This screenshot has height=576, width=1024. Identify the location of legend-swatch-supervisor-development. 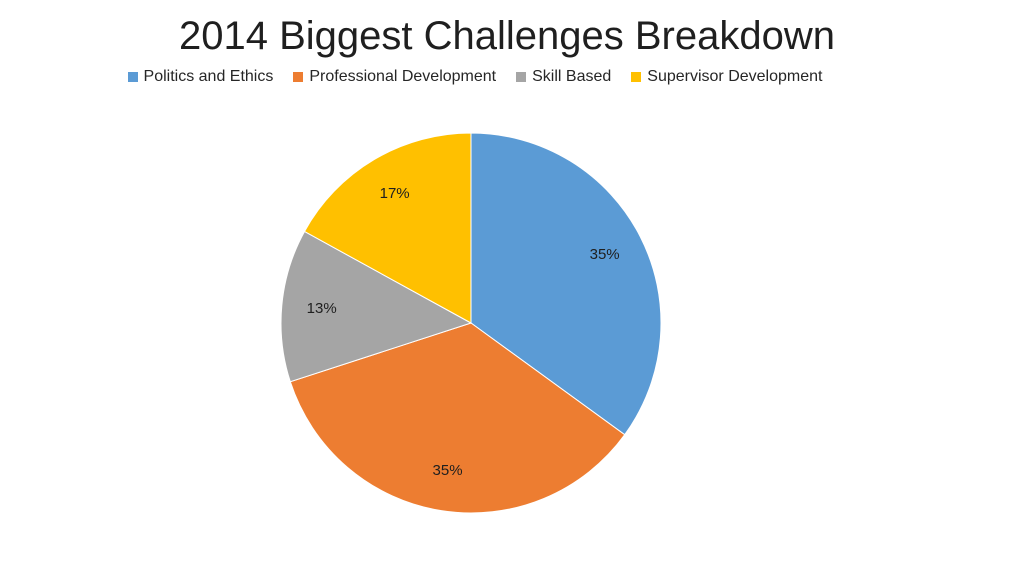
(636, 77).